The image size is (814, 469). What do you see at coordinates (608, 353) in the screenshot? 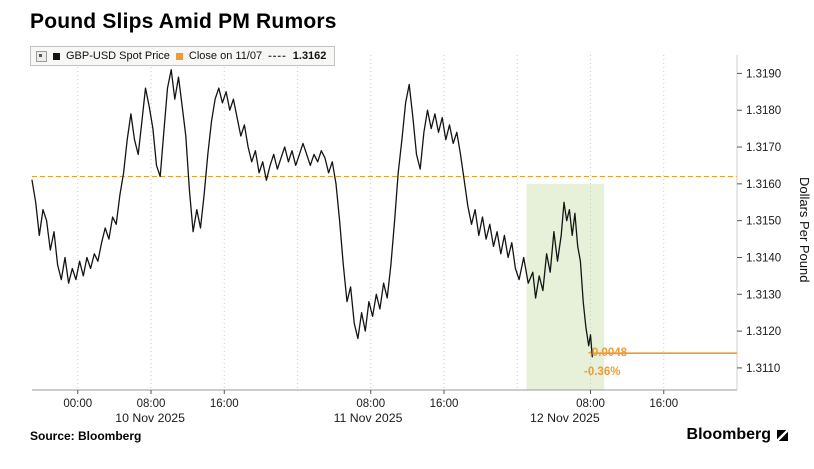
I see `change-annotation: -0.0048` at bounding box center [608, 353].